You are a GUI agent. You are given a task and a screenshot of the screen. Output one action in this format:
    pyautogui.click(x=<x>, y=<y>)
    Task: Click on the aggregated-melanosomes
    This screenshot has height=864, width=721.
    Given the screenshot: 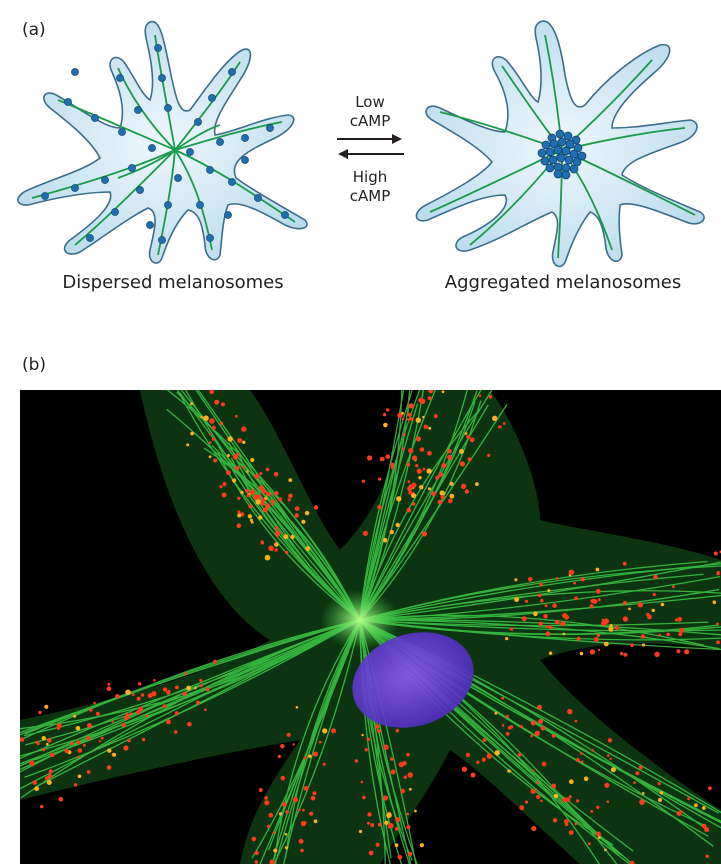 What is the action you would take?
    pyautogui.click(x=562, y=154)
    